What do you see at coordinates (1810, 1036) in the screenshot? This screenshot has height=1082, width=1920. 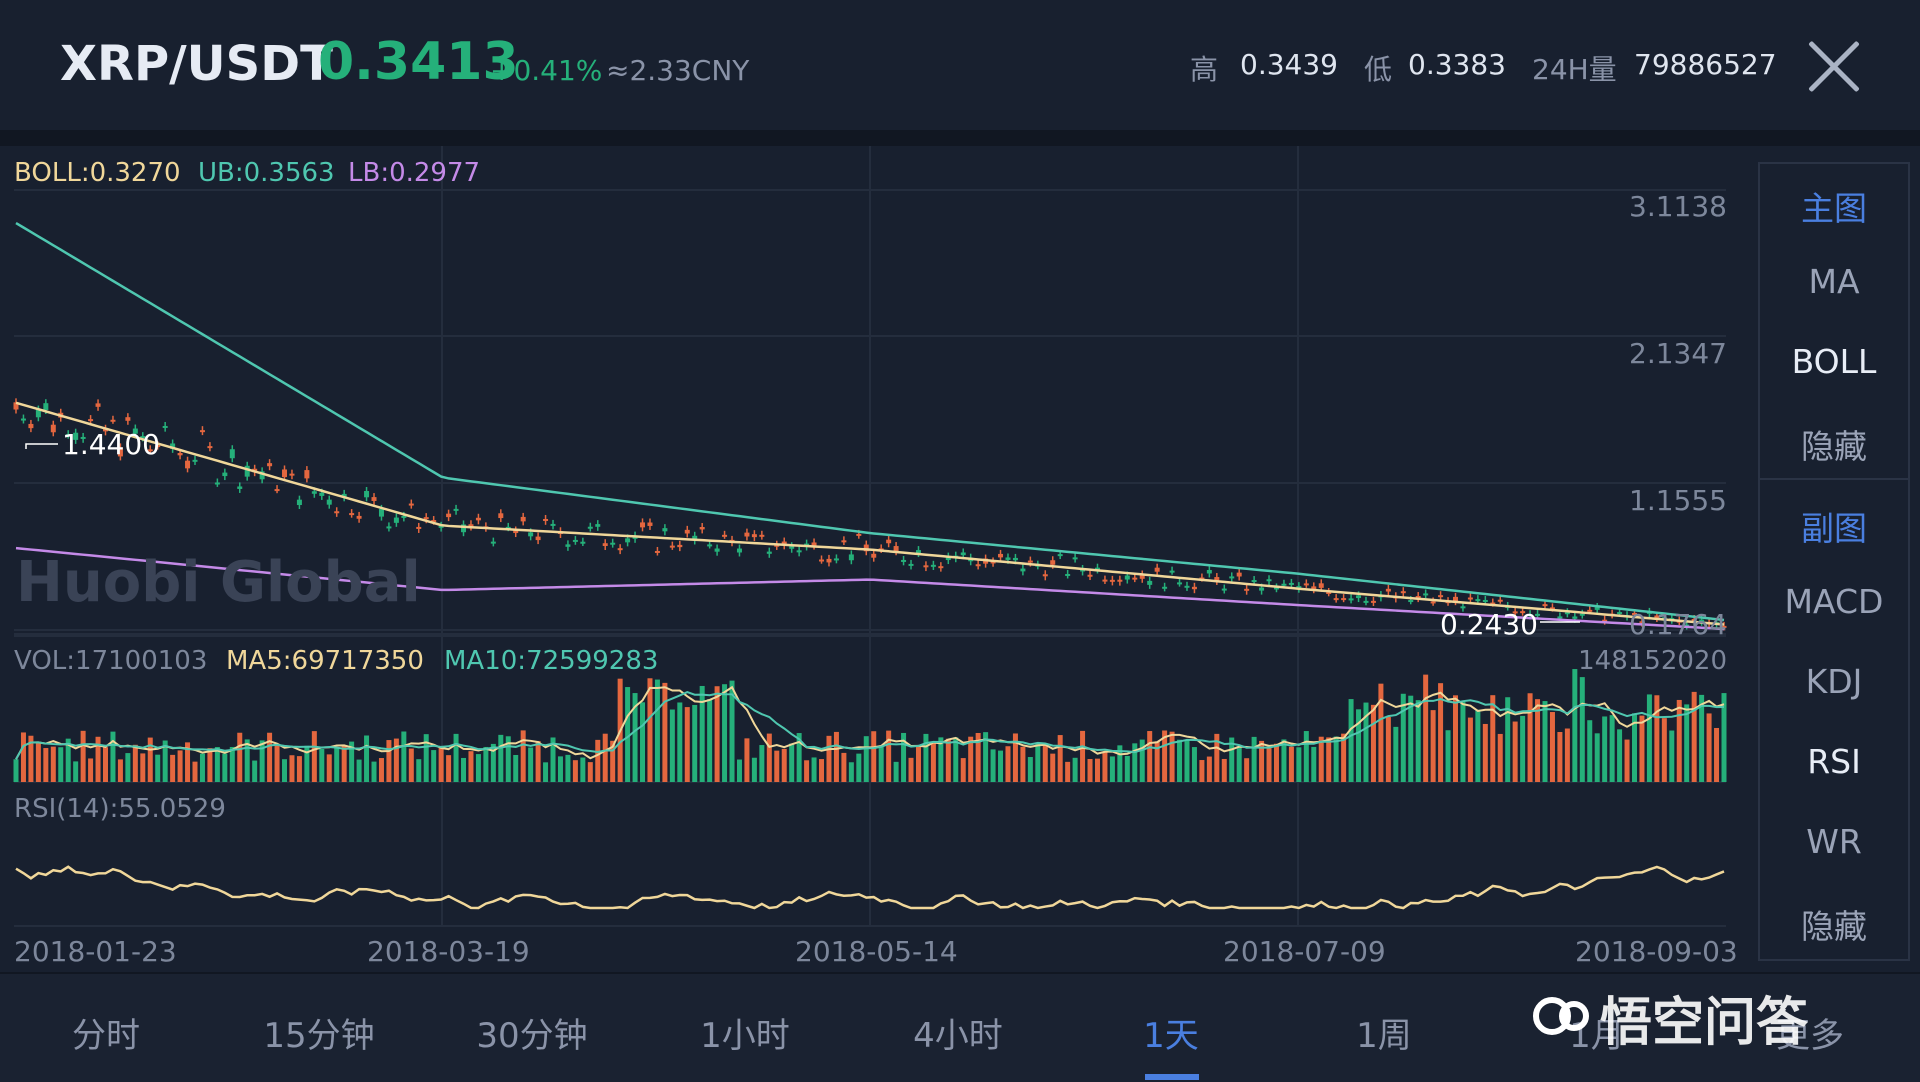 I see `tab-more: 更多` at bounding box center [1810, 1036].